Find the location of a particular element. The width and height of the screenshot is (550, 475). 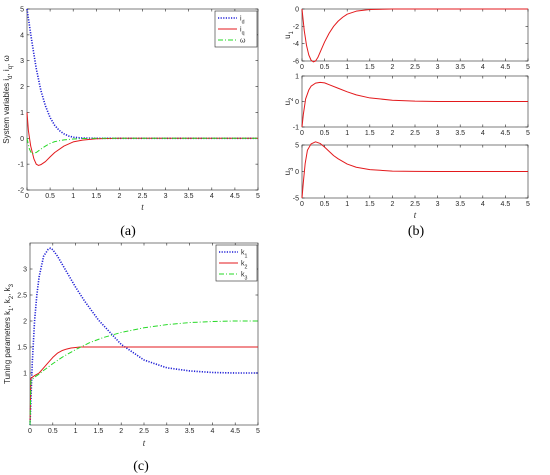

legend-label: iq is located at coordinates (242, 32).